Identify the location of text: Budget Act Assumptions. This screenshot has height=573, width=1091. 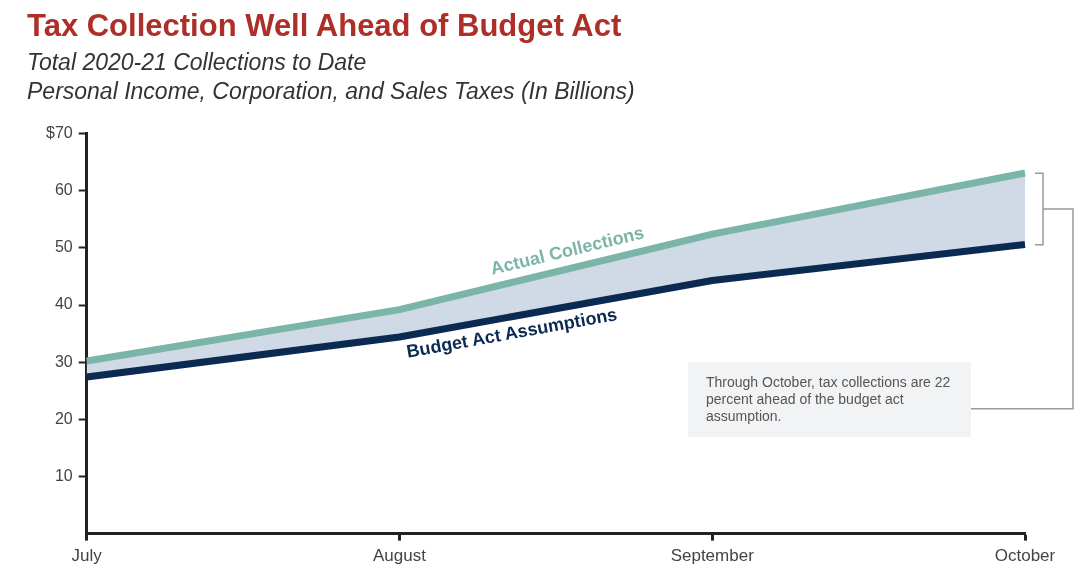
(511, 333).